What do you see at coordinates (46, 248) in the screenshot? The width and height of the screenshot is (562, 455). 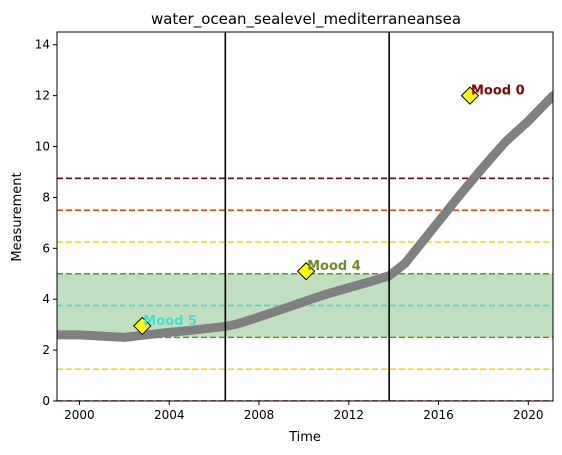 I see `y-tick-label-3: 6` at bounding box center [46, 248].